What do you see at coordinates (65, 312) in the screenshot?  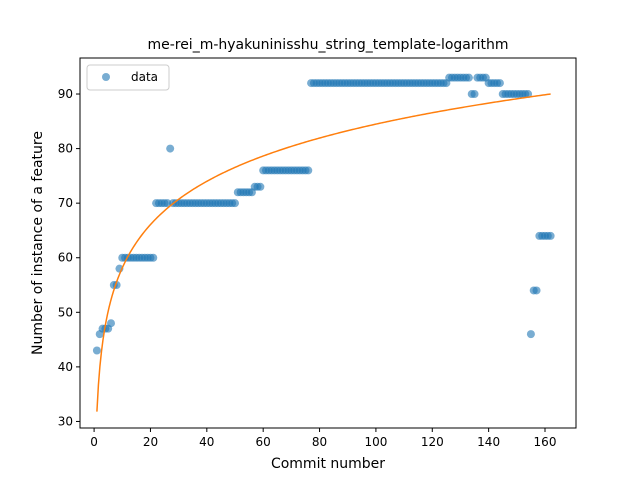 I see `y-tick-label: 50` at bounding box center [65, 312].